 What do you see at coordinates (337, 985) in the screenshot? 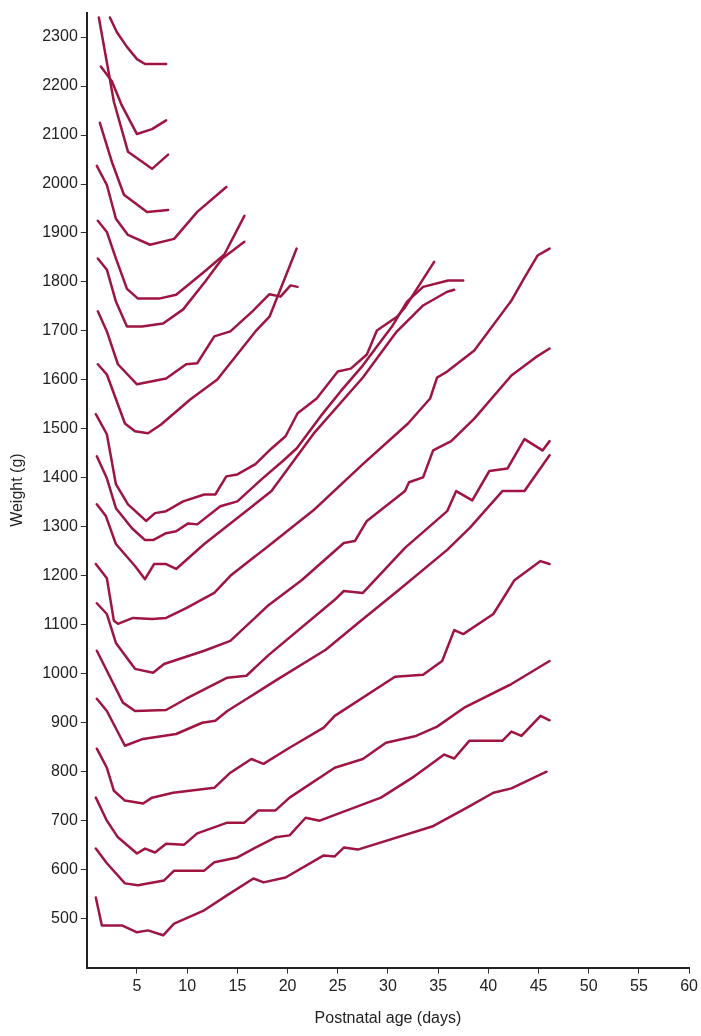
I see `x-tick-label: 25` at bounding box center [337, 985].